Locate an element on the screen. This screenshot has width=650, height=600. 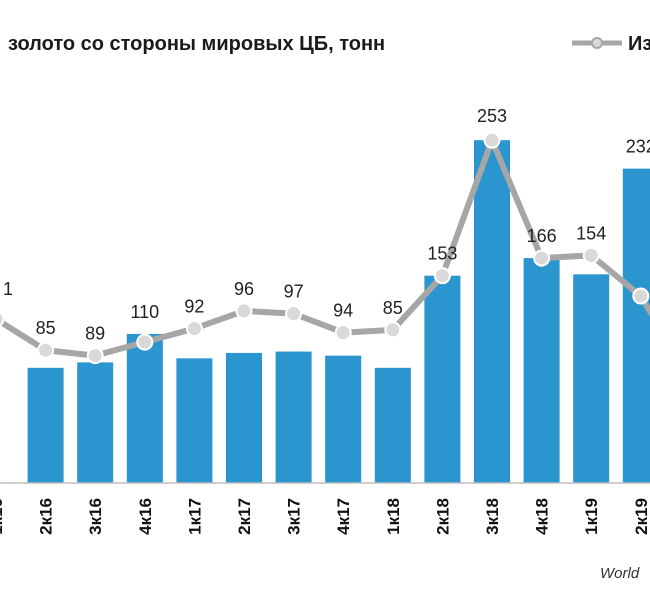
x-tick-label: 2к16 is located at coordinates (46, 516).